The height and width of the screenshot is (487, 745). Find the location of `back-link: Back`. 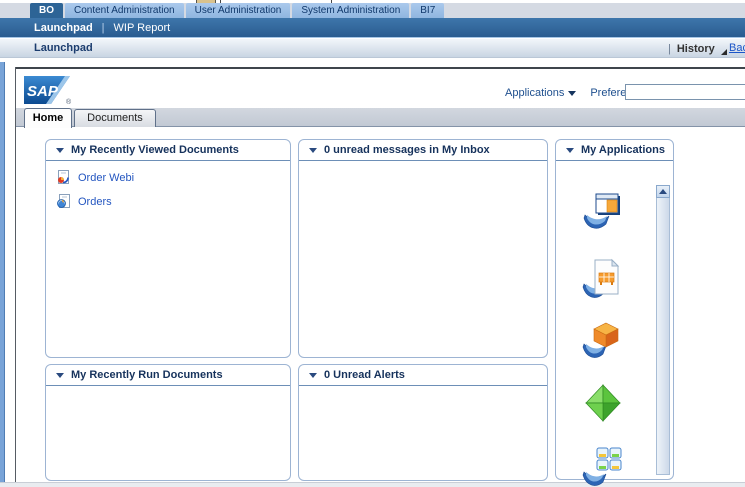

back-link: Back is located at coordinates (737, 48).